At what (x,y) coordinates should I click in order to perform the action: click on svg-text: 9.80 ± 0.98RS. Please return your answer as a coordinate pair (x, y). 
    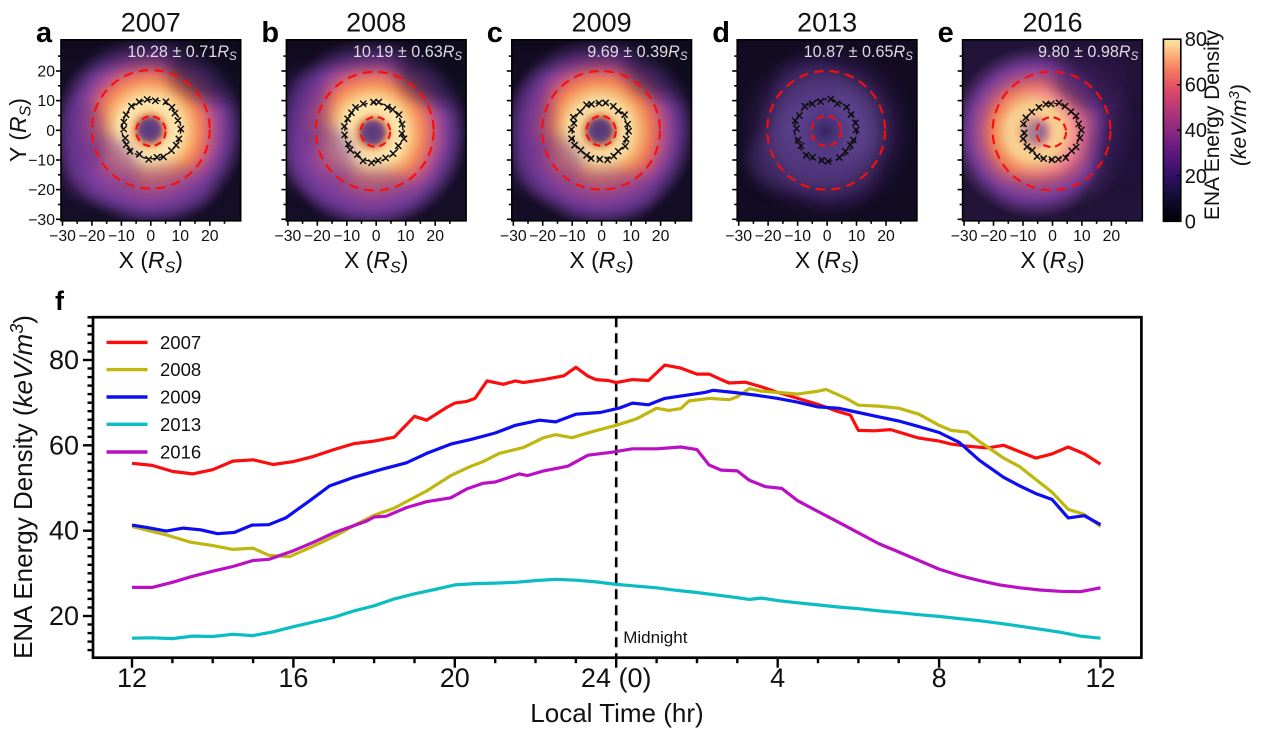
    Looking at the image, I should click on (1088, 53).